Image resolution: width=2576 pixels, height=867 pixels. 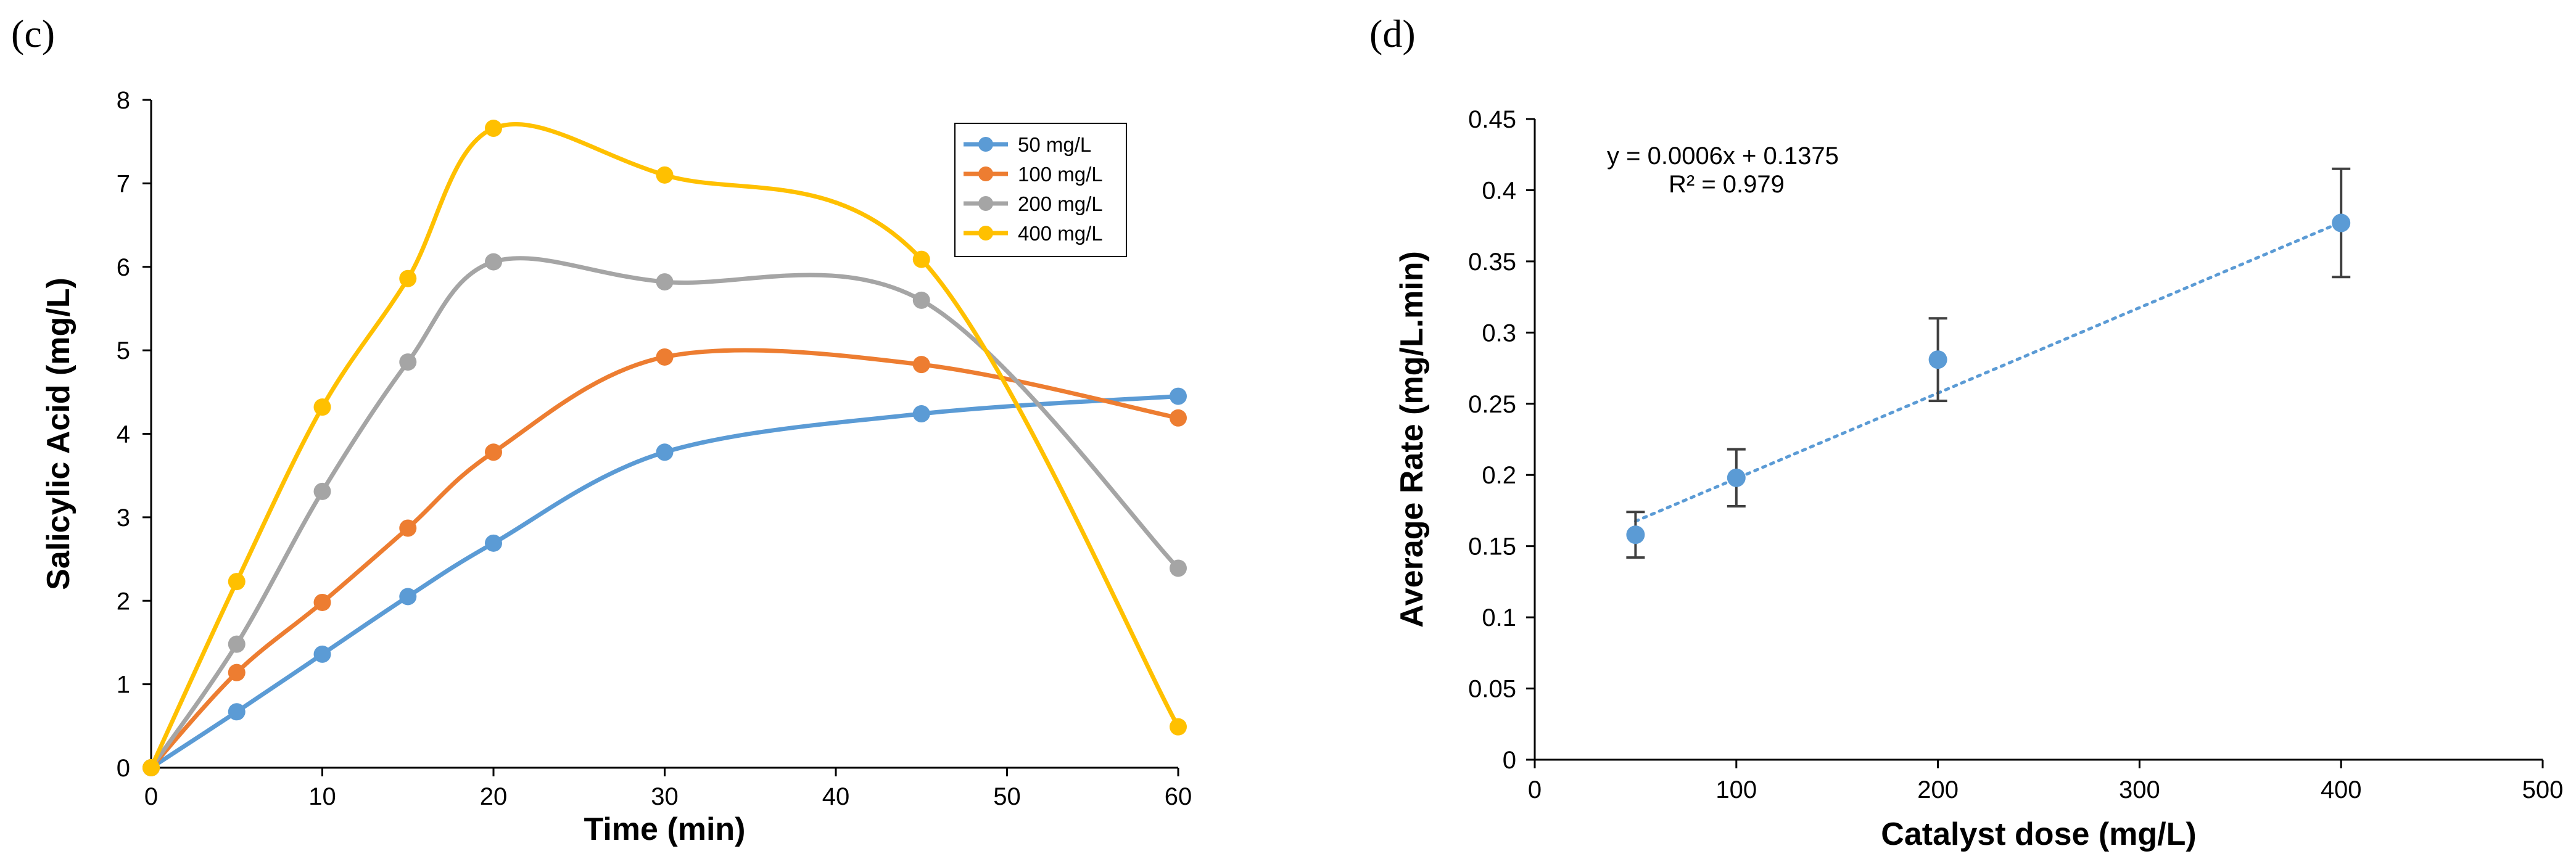 I want to click on c-x-tick-label: 10, so click(x=322, y=796).